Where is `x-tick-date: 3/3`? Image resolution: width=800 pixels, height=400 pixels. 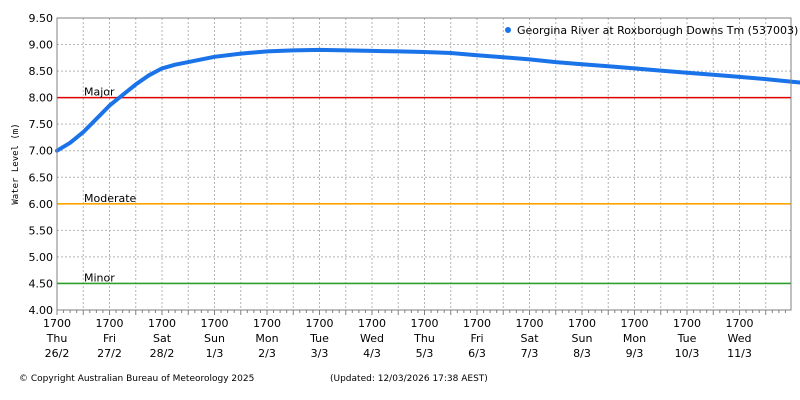 x-tick-date: 3/3 is located at coordinates (320, 353).